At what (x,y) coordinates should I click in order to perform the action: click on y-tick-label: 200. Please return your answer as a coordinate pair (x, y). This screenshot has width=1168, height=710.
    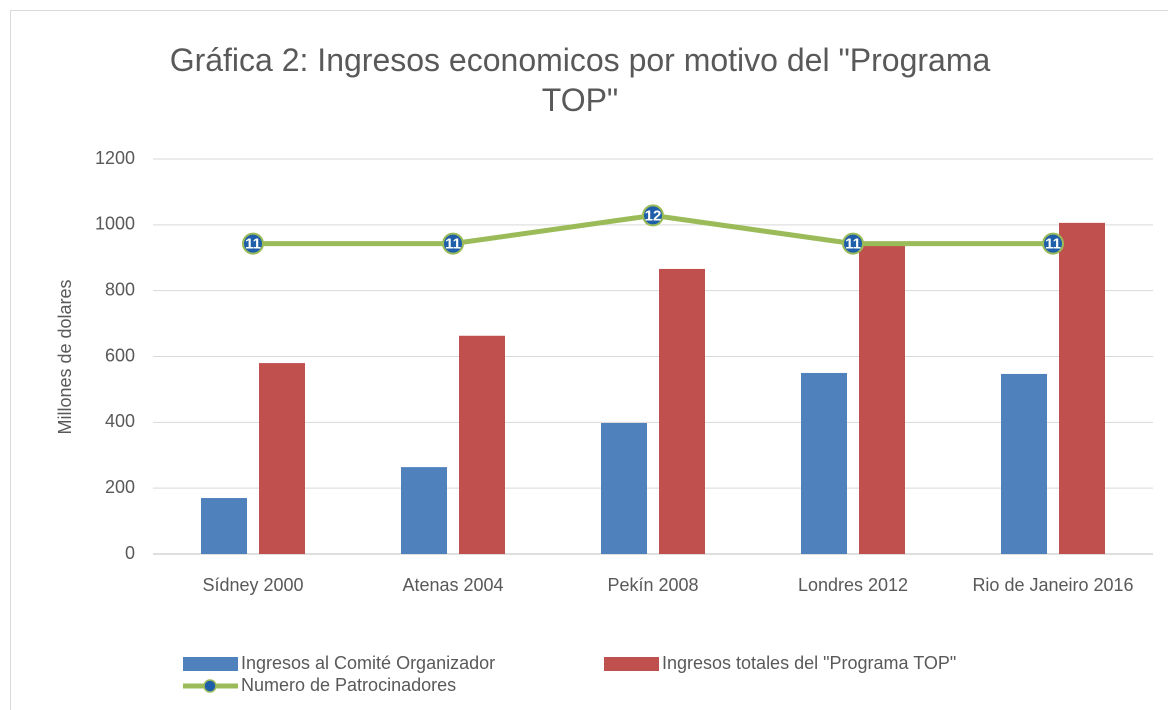
    Looking at the image, I should click on (120, 487).